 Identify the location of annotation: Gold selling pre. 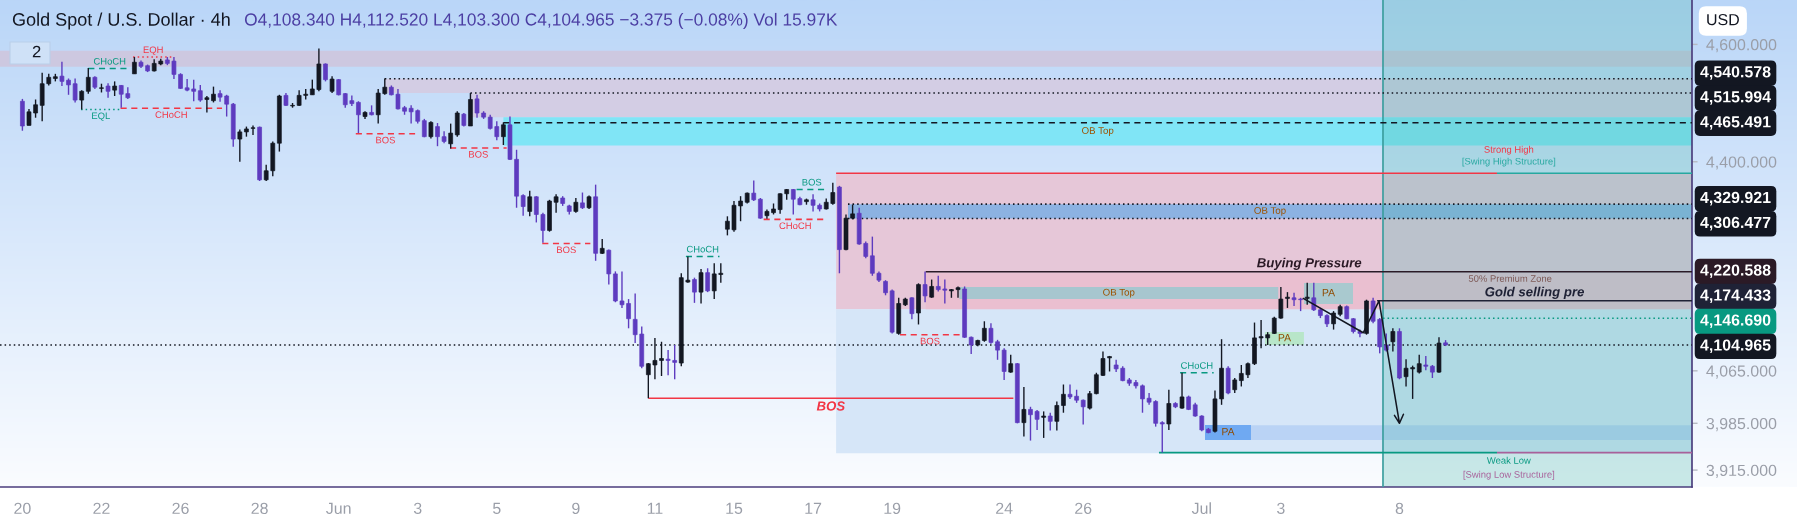
(1535, 293).